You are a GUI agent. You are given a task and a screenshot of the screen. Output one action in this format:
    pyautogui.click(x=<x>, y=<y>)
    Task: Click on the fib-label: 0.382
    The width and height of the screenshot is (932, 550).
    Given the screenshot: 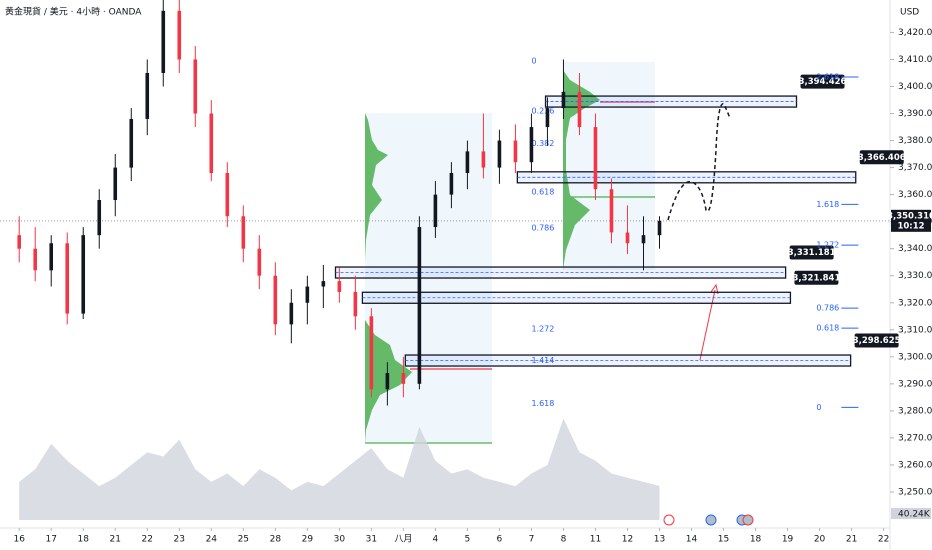 What is the action you would take?
    pyautogui.click(x=542, y=143)
    